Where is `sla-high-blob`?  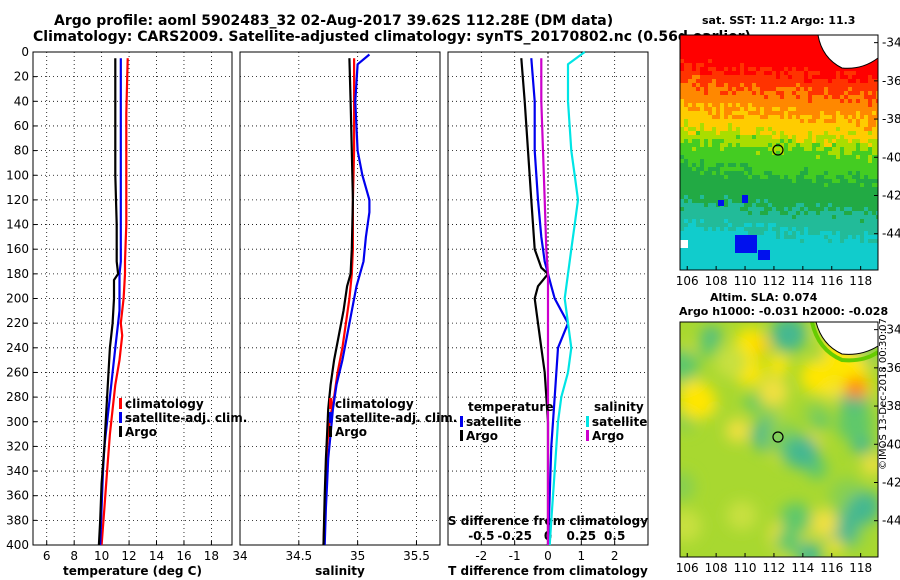 sla-high-blob is located at coordinates (856, 388).